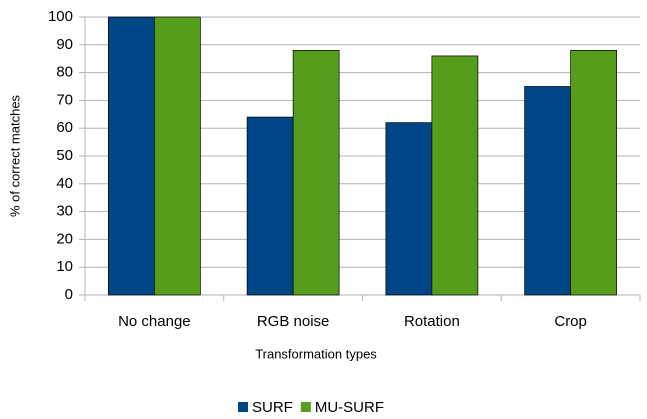  What do you see at coordinates (293, 321) in the screenshot?
I see `x-tick-label: RGB noise` at bounding box center [293, 321].